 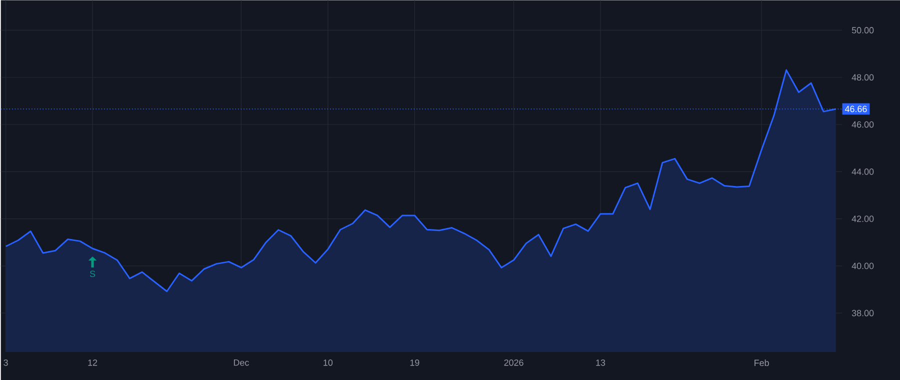 What do you see at coordinates (761, 363) in the screenshot?
I see `x-tick-label: Feb` at bounding box center [761, 363].